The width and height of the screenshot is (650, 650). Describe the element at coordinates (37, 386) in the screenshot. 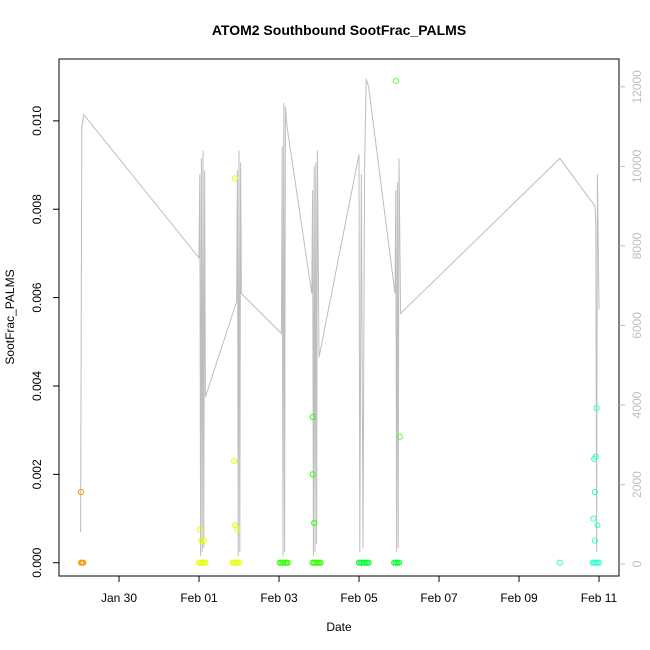

I see `y-tick-label: 0.004` at that location.